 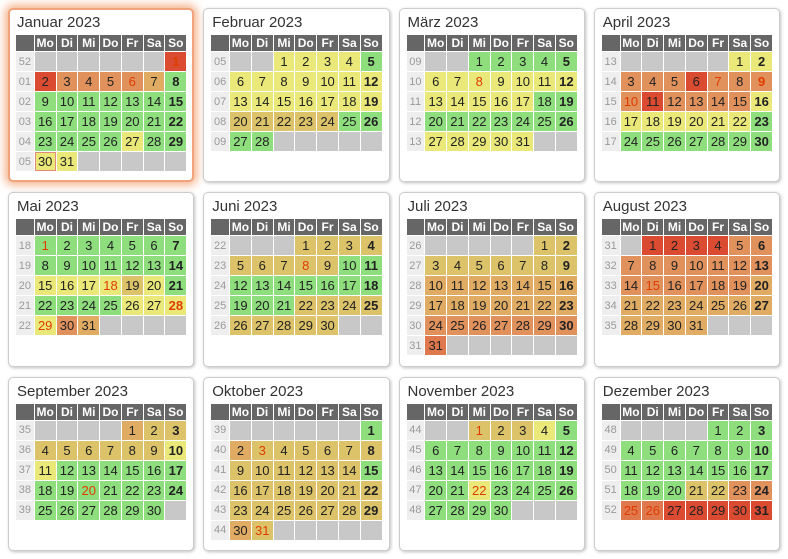 I want to click on day-cell: 21, so click(x=718, y=121).